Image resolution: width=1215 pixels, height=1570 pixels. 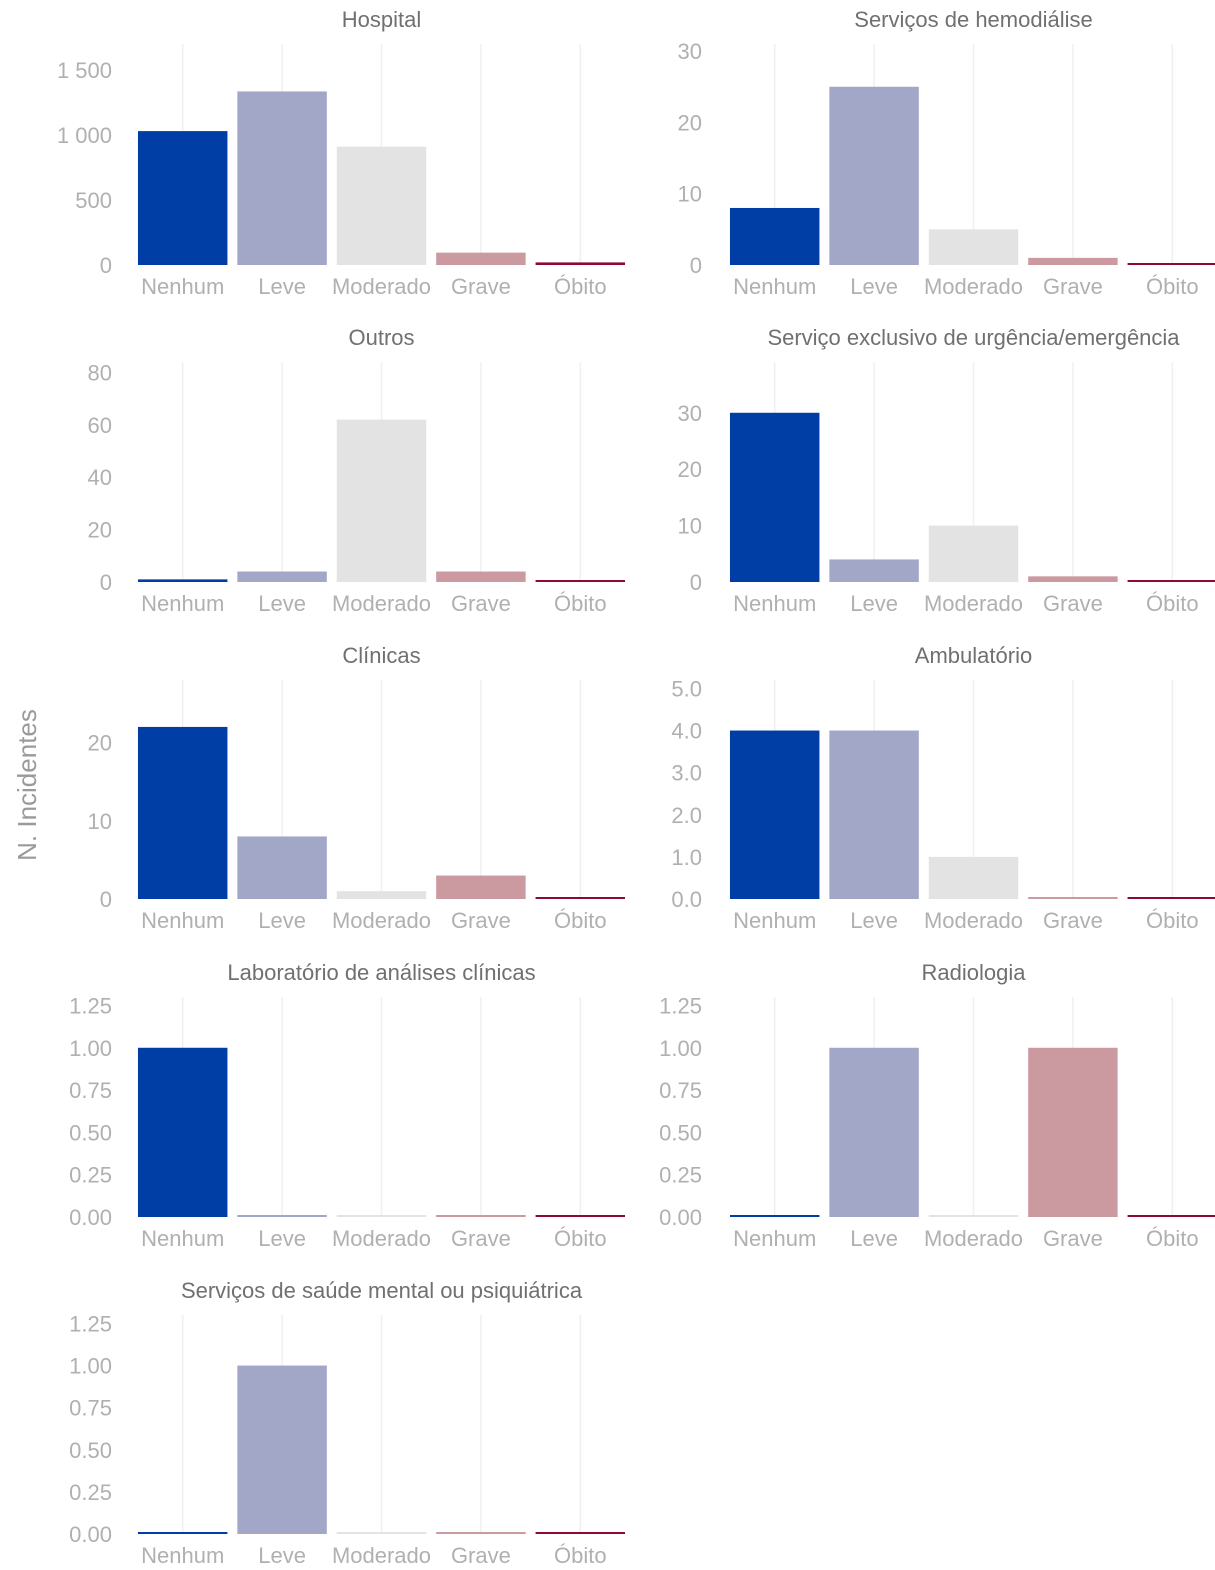 I want to click on y-axis-label: N. Incidentes, so click(x=27, y=785).